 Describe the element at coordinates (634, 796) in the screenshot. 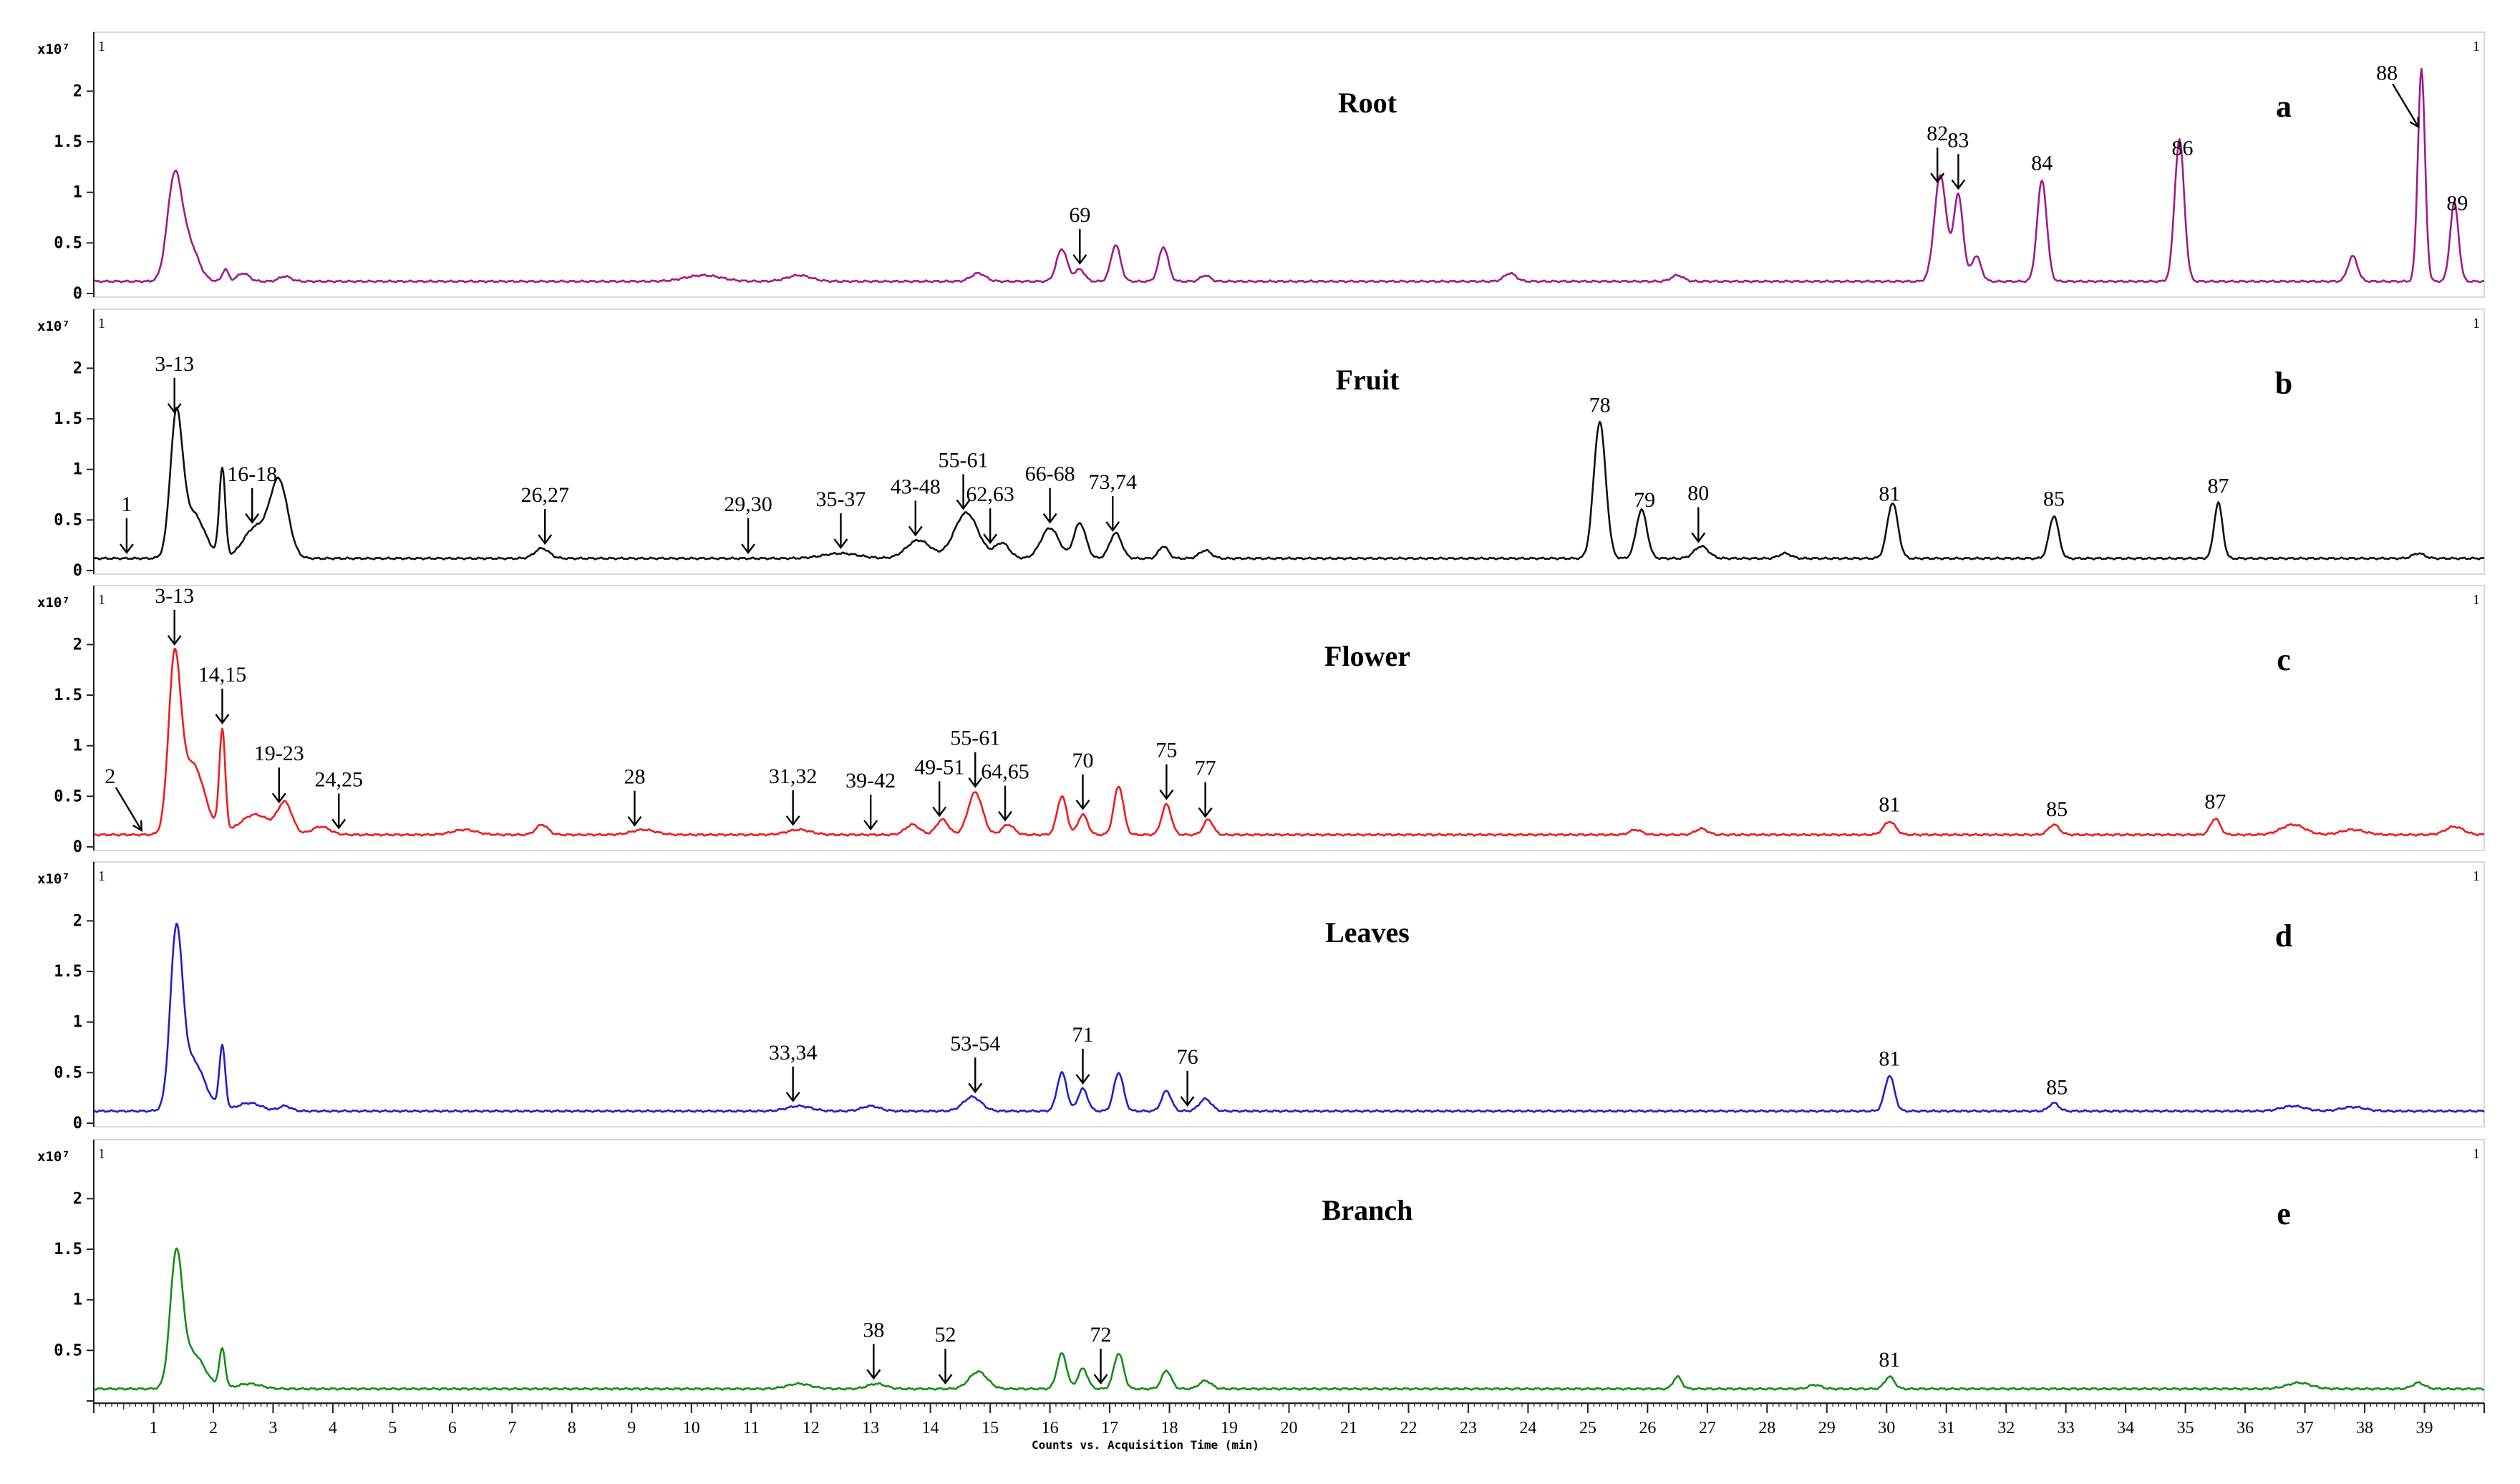

I see `peak-annotation: 28` at that location.